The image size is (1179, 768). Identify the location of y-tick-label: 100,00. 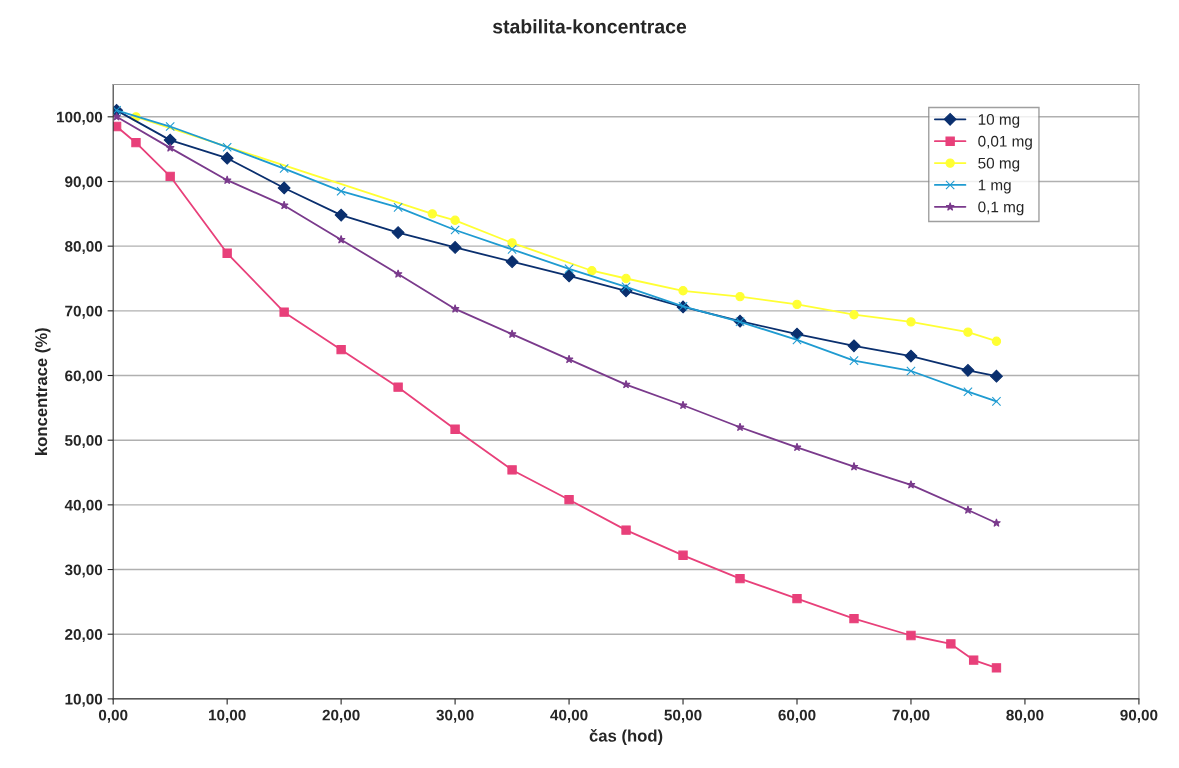
(80, 118).